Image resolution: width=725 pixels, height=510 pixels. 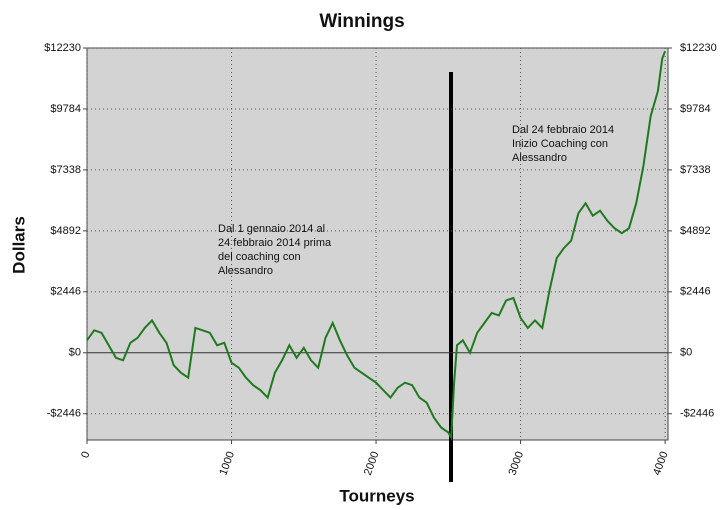 I want to click on annotation: 24 febbraio 2014 prima, so click(x=275, y=243).